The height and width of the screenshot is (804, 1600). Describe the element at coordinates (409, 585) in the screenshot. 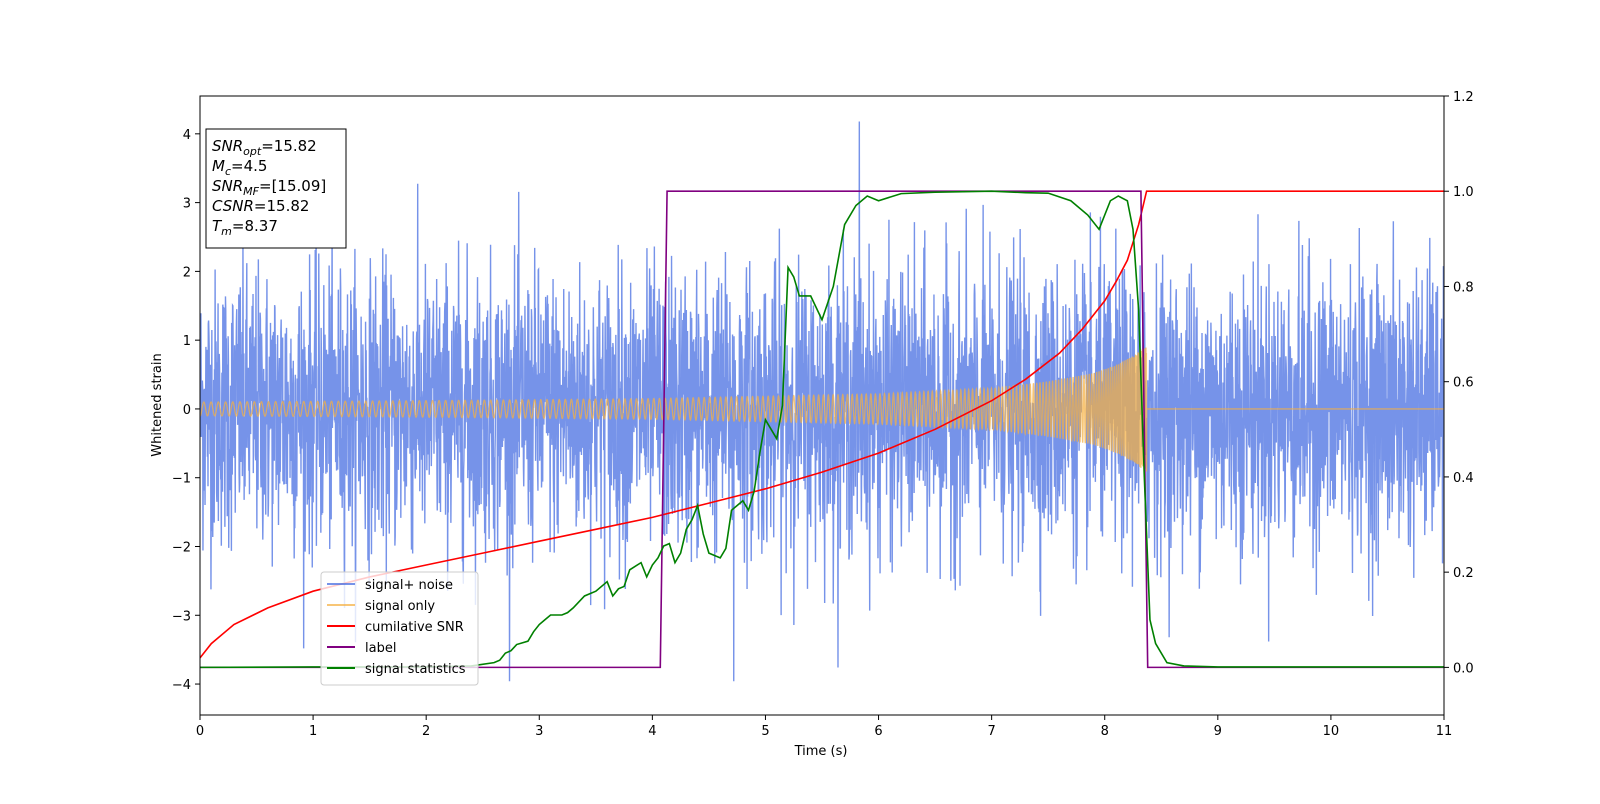

I see `legend-entry-label: signal+ noise` at that location.